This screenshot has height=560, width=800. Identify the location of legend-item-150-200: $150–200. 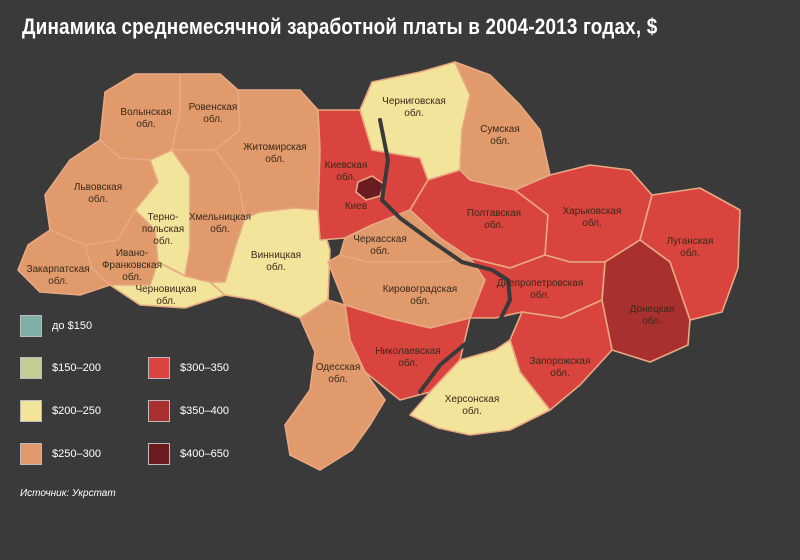
(60, 368).